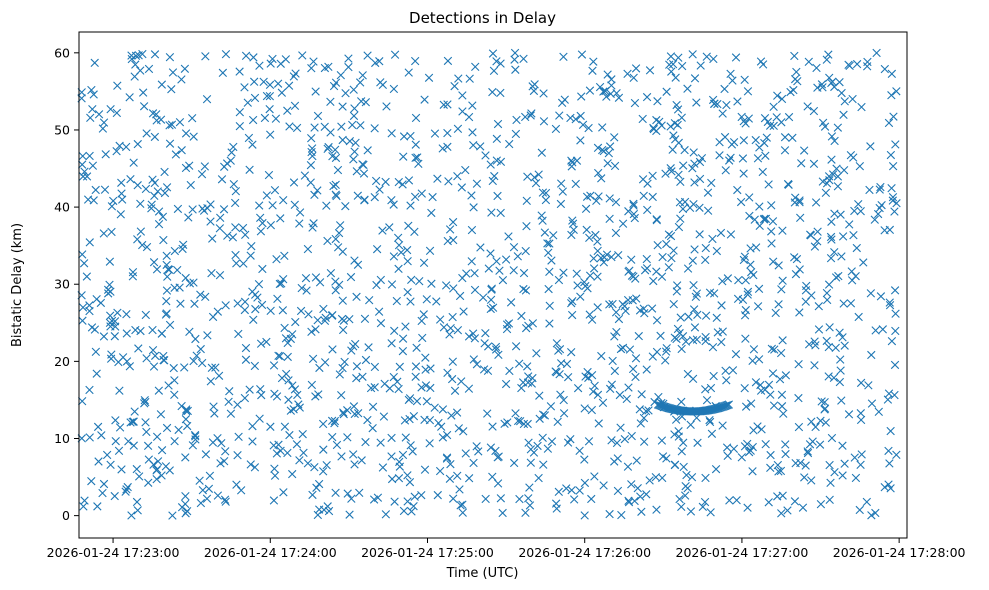 Image resolution: width=989 pixels, height=590 pixels. Describe the element at coordinates (62, 207) in the screenshot. I see `y-tick-label: 40` at that location.